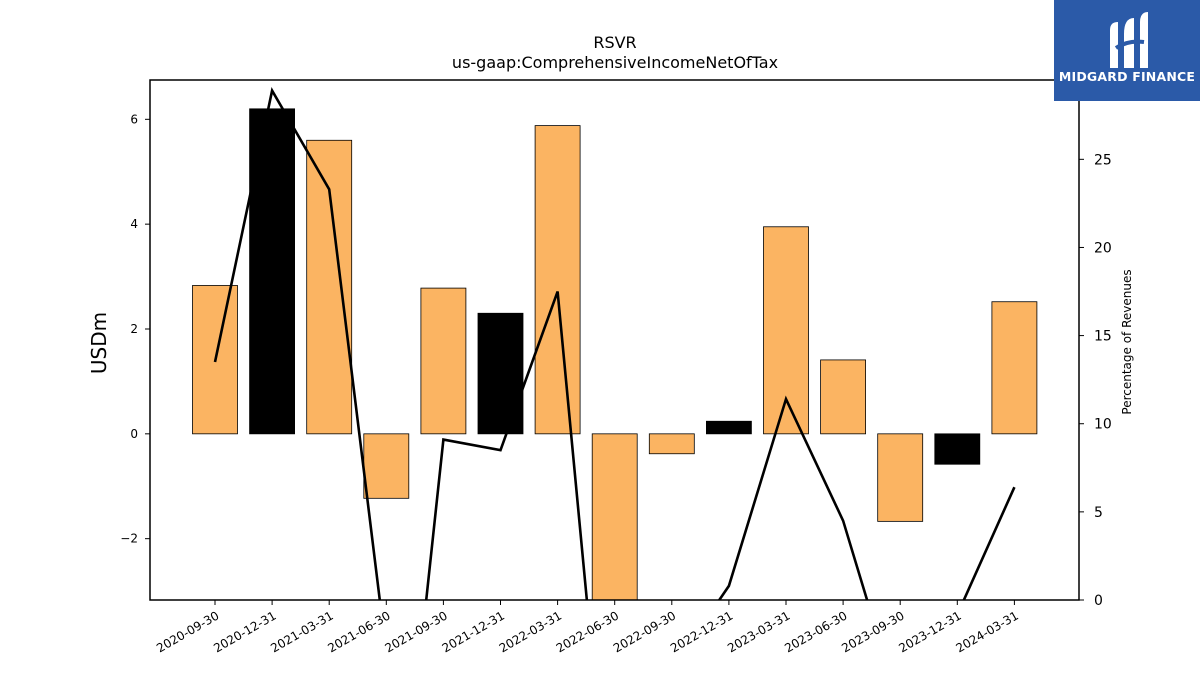  What do you see at coordinates (187, 631) in the screenshot?
I see `x-tick-label: 2020-09-30` at bounding box center [187, 631].